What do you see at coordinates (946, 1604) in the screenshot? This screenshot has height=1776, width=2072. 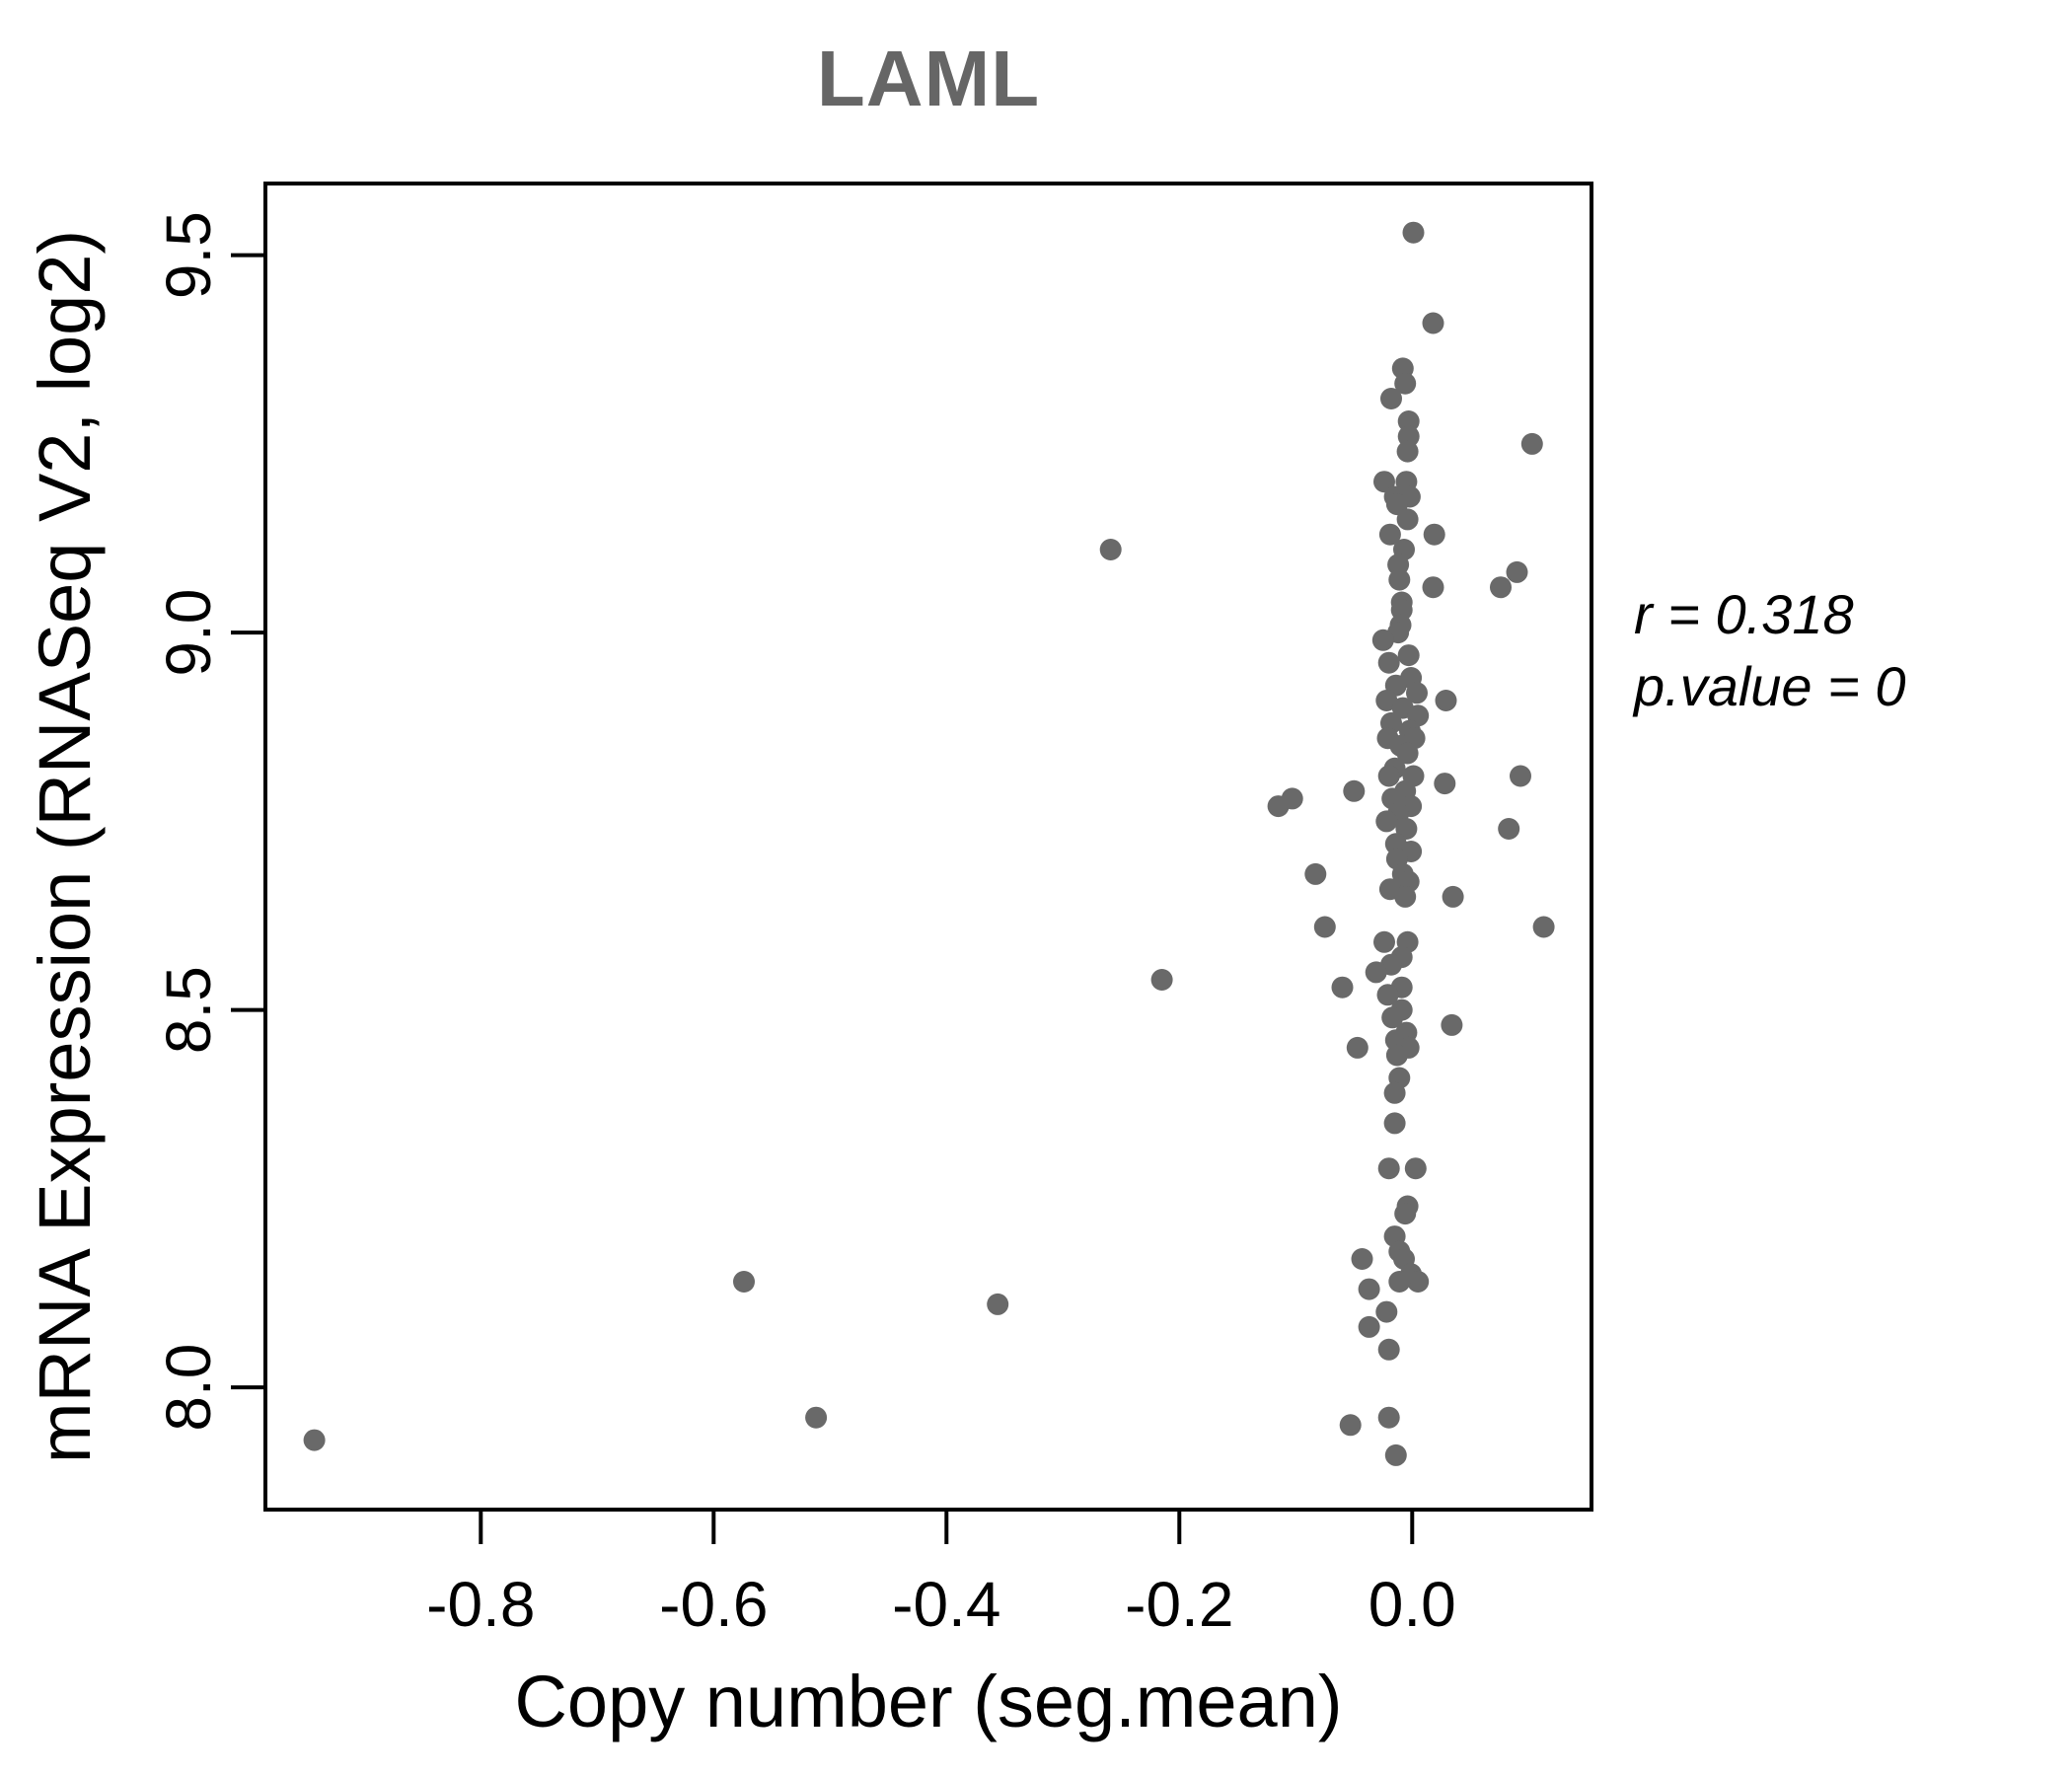 I see `x-tick-label: -0.4` at bounding box center [946, 1604].